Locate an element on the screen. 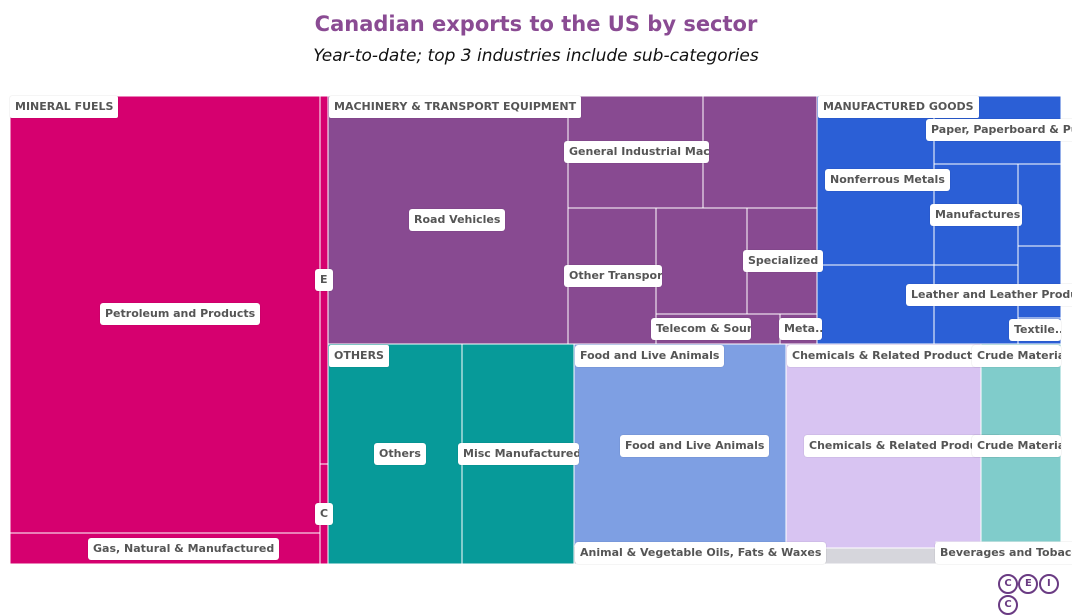 This screenshot has width=1072, height=615. tile-cork-wood is located at coordinates (1039, 282).